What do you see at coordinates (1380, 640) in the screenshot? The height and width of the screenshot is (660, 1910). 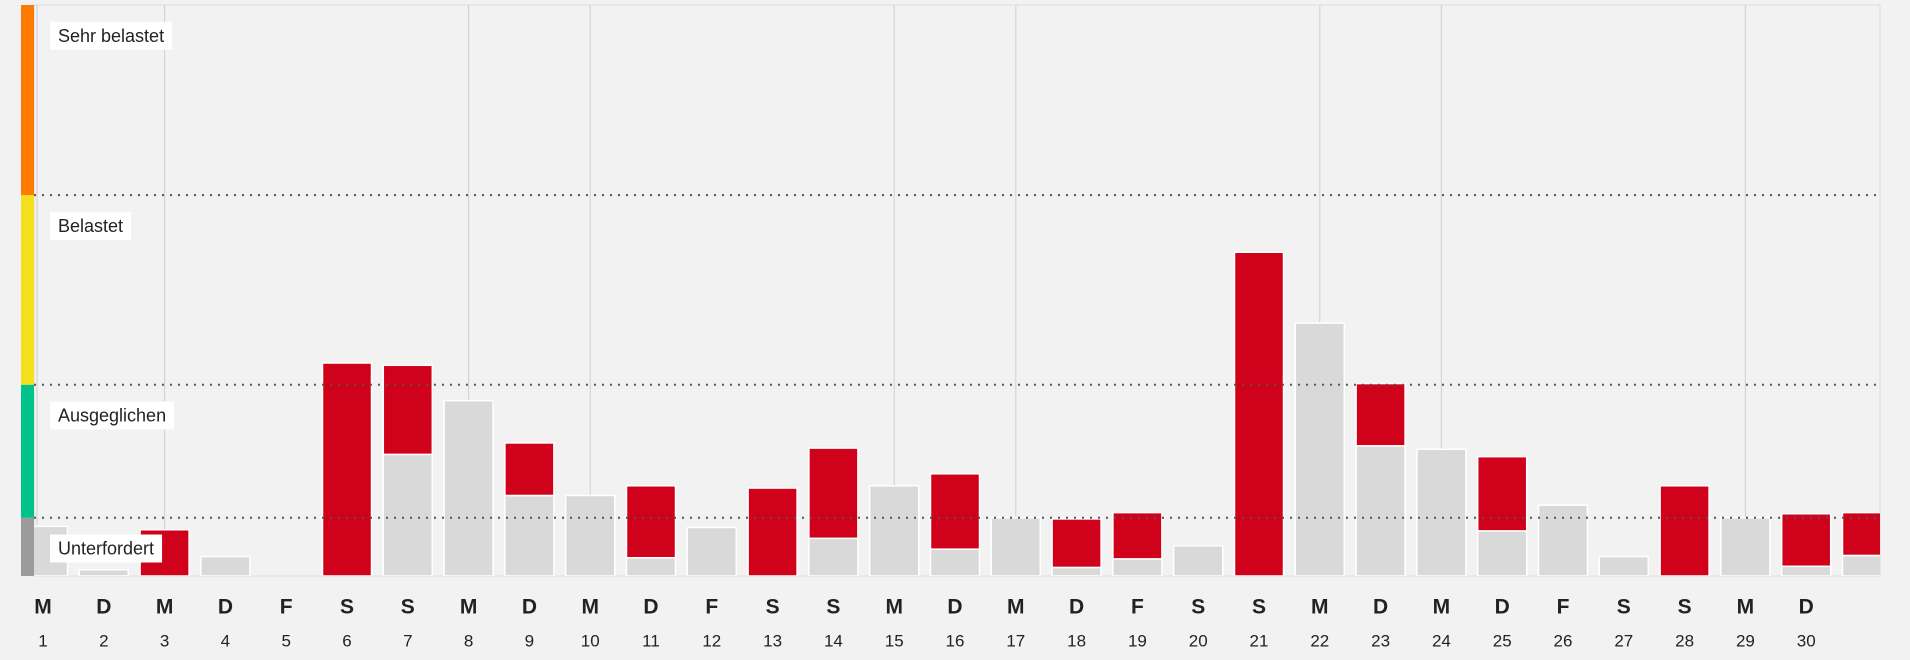 I see `day-label: 23` at bounding box center [1380, 640].